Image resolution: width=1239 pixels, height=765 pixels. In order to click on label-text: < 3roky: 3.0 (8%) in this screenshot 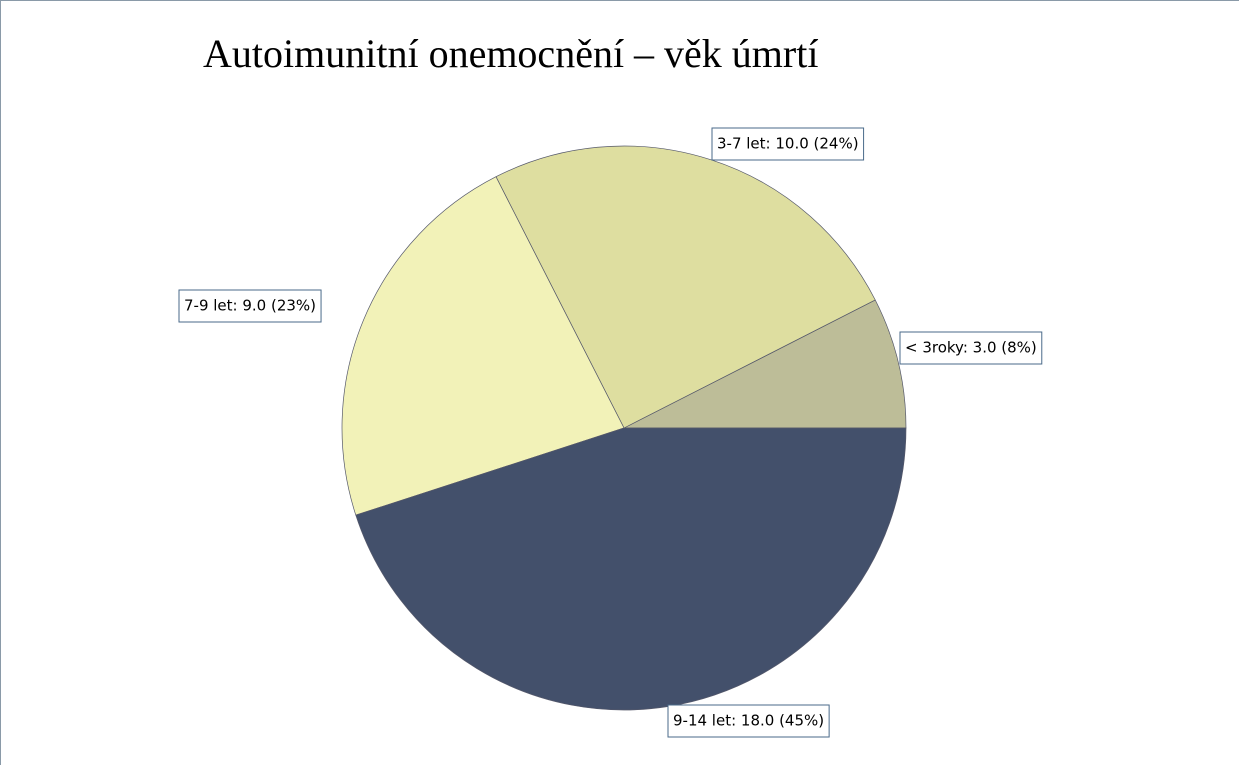, I will do `click(971, 348)`.